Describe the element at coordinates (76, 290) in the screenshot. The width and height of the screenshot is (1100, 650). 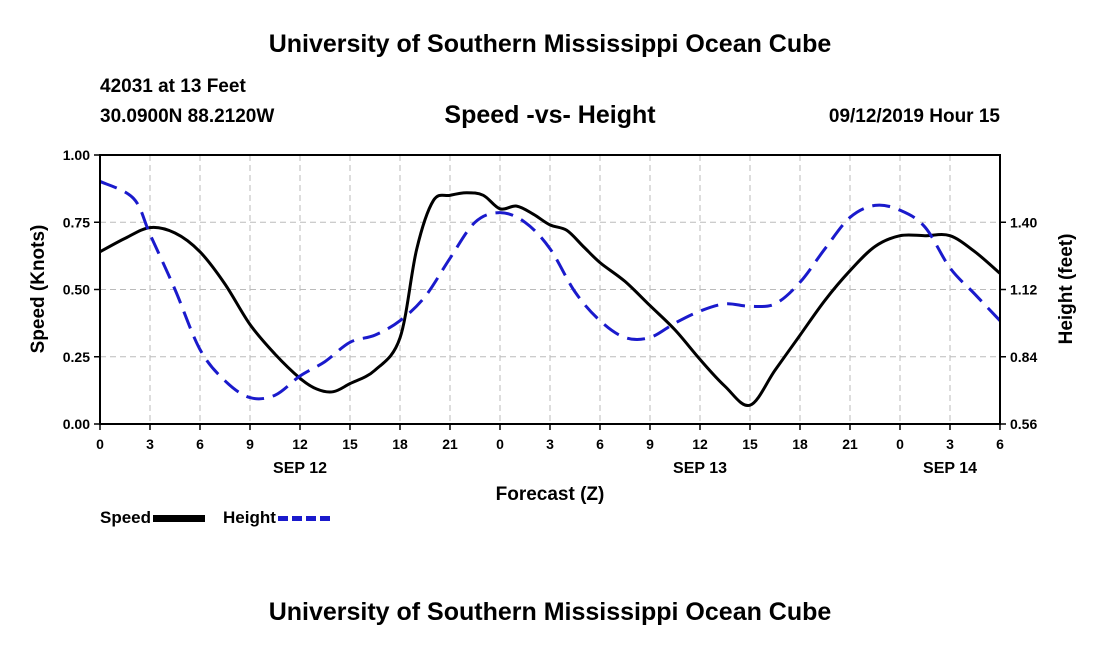
I see `y-tick-label: 0.50` at that location.